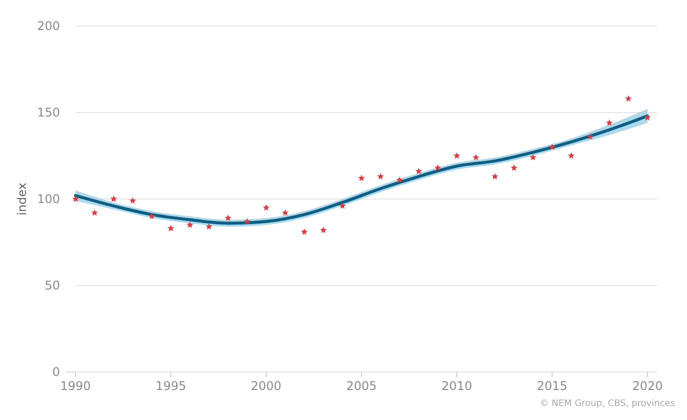 The height and width of the screenshot is (420, 687). What do you see at coordinates (608, 404) in the screenshot?
I see `text: © NEM Group, CBS, provinces` at bounding box center [608, 404].